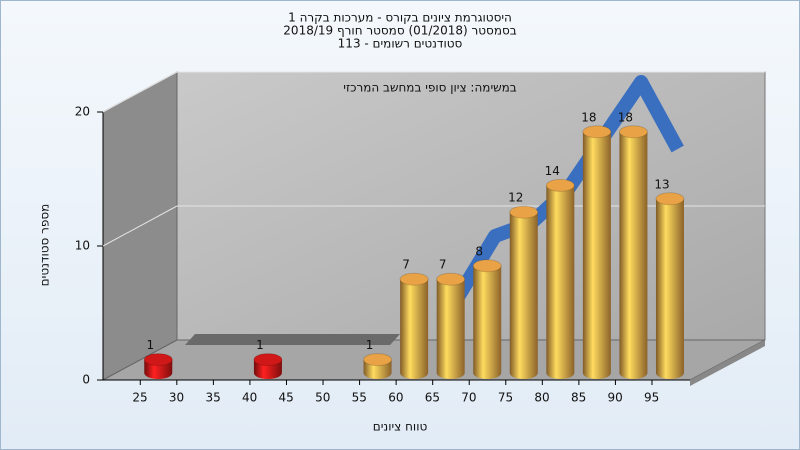 The image size is (800, 450). What do you see at coordinates (400, 18) in the screenshot?
I see `chart-title: היסטוגרמת ציונים בקורס - מערכות בקרה 1` at bounding box center [400, 18].